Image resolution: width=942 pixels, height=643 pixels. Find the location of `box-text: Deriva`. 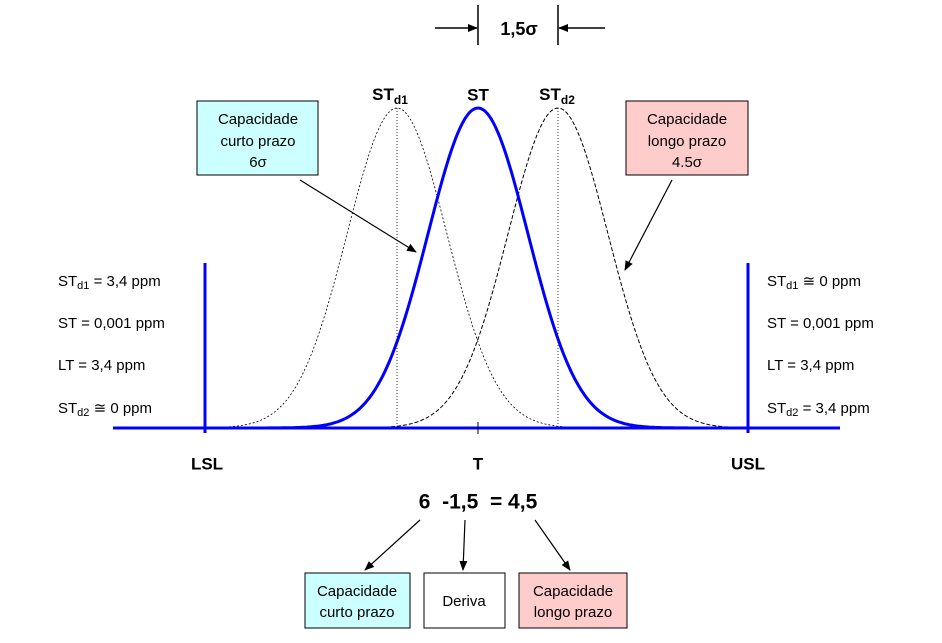

box-text: Deriva is located at coordinates (464, 601).